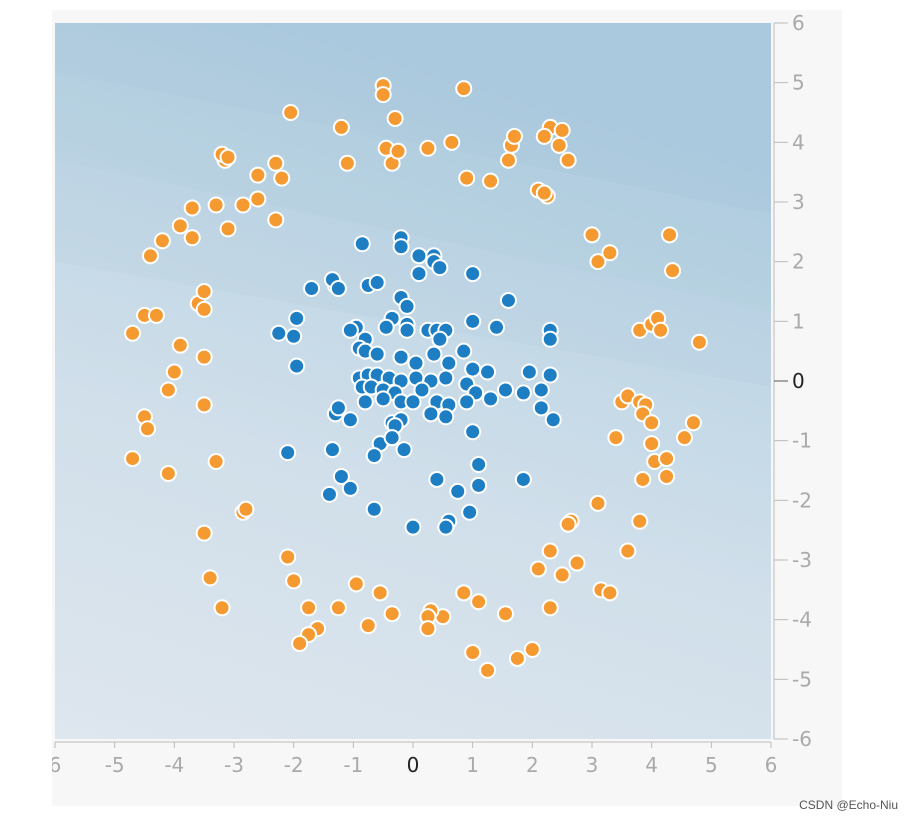 The width and height of the screenshot is (912, 820). What do you see at coordinates (798, 262) in the screenshot?
I see `y-tick-label: 2` at bounding box center [798, 262].